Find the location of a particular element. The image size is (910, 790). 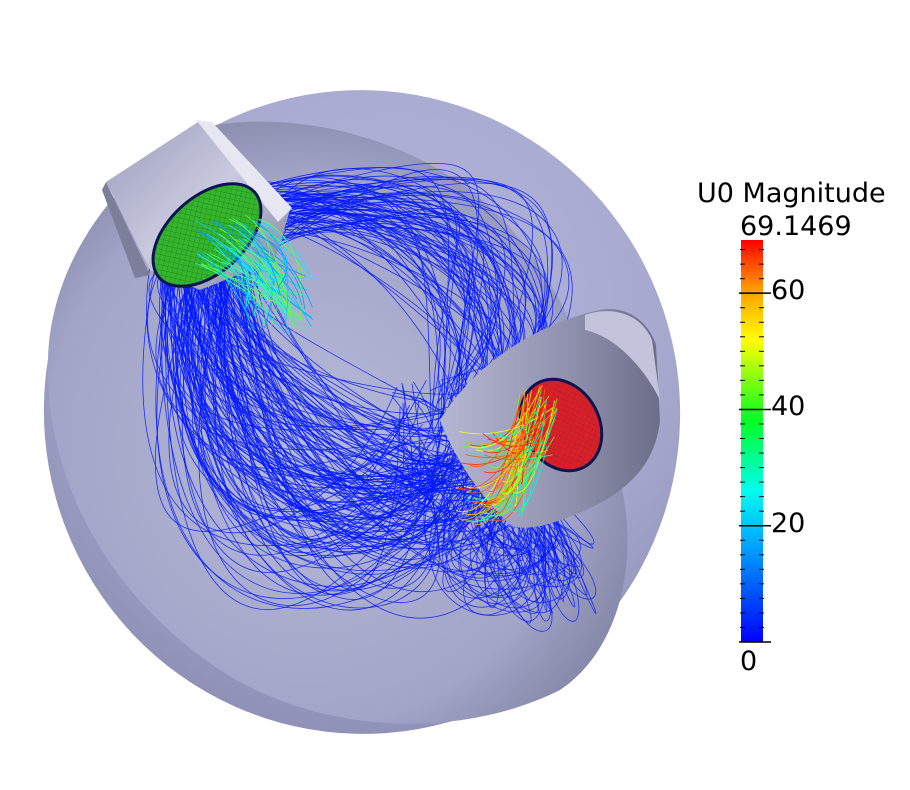

inlet-jet-streamlines is located at coordinates (254, 274).